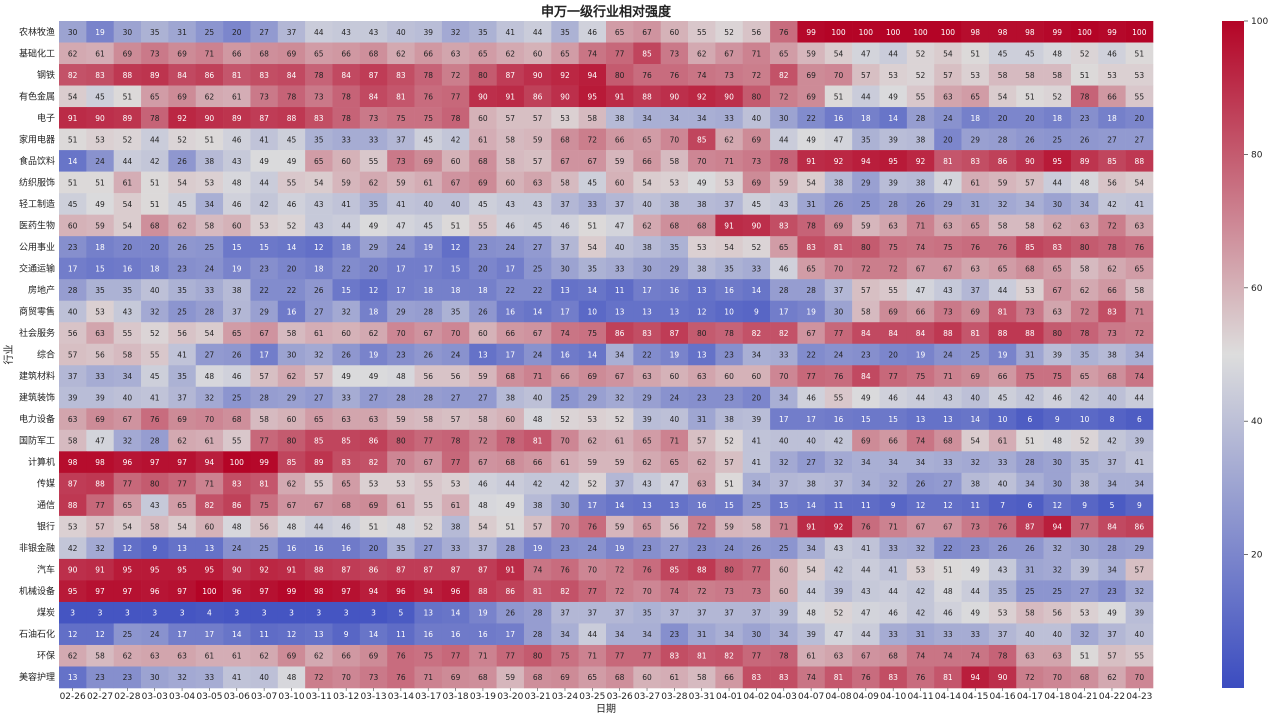 The width and height of the screenshot is (1280, 718). What do you see at coordinates (675, 290) in the screenshot?
I see `cell-value-label: 16` at bounding box center [675, 290].